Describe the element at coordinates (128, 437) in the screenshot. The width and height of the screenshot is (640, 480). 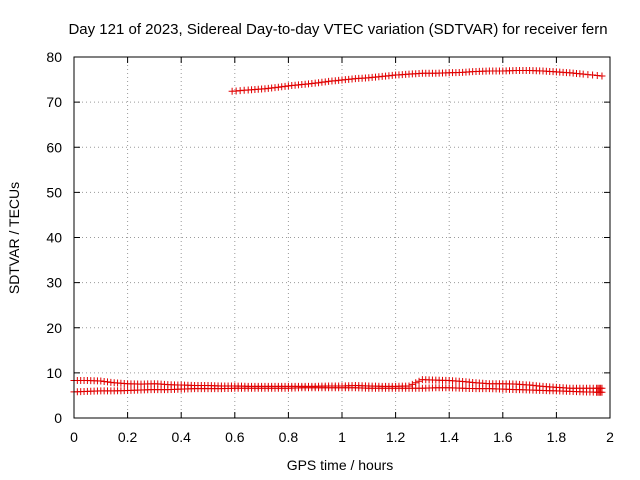
I see `x-tick-label: 0.2` at that location.